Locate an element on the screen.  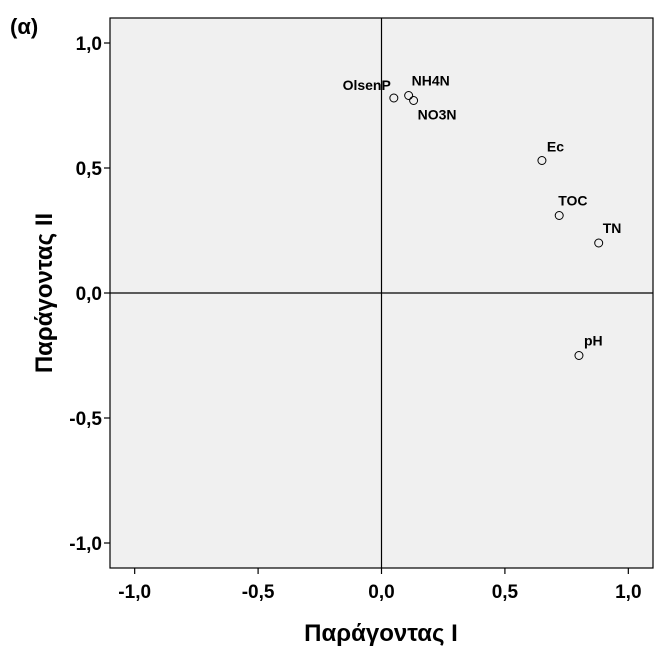
point-label: OlsenP is located at coordinates (367, 85).